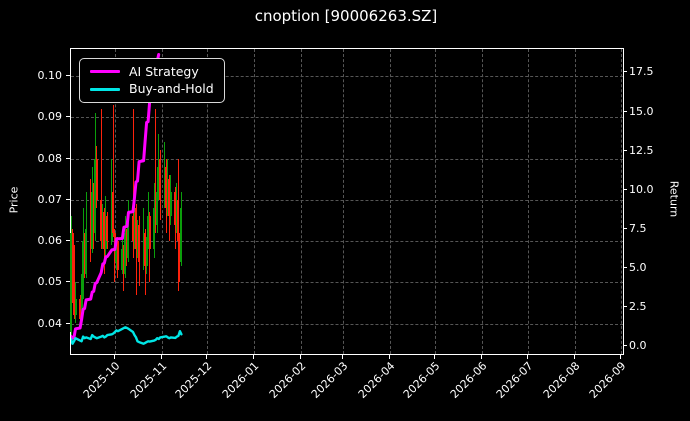 This screenshot has height=421, width=690. Describe the element at coordinates (641, 72) in the screenshot. I see `return-tick-label: 17.5` at that location.